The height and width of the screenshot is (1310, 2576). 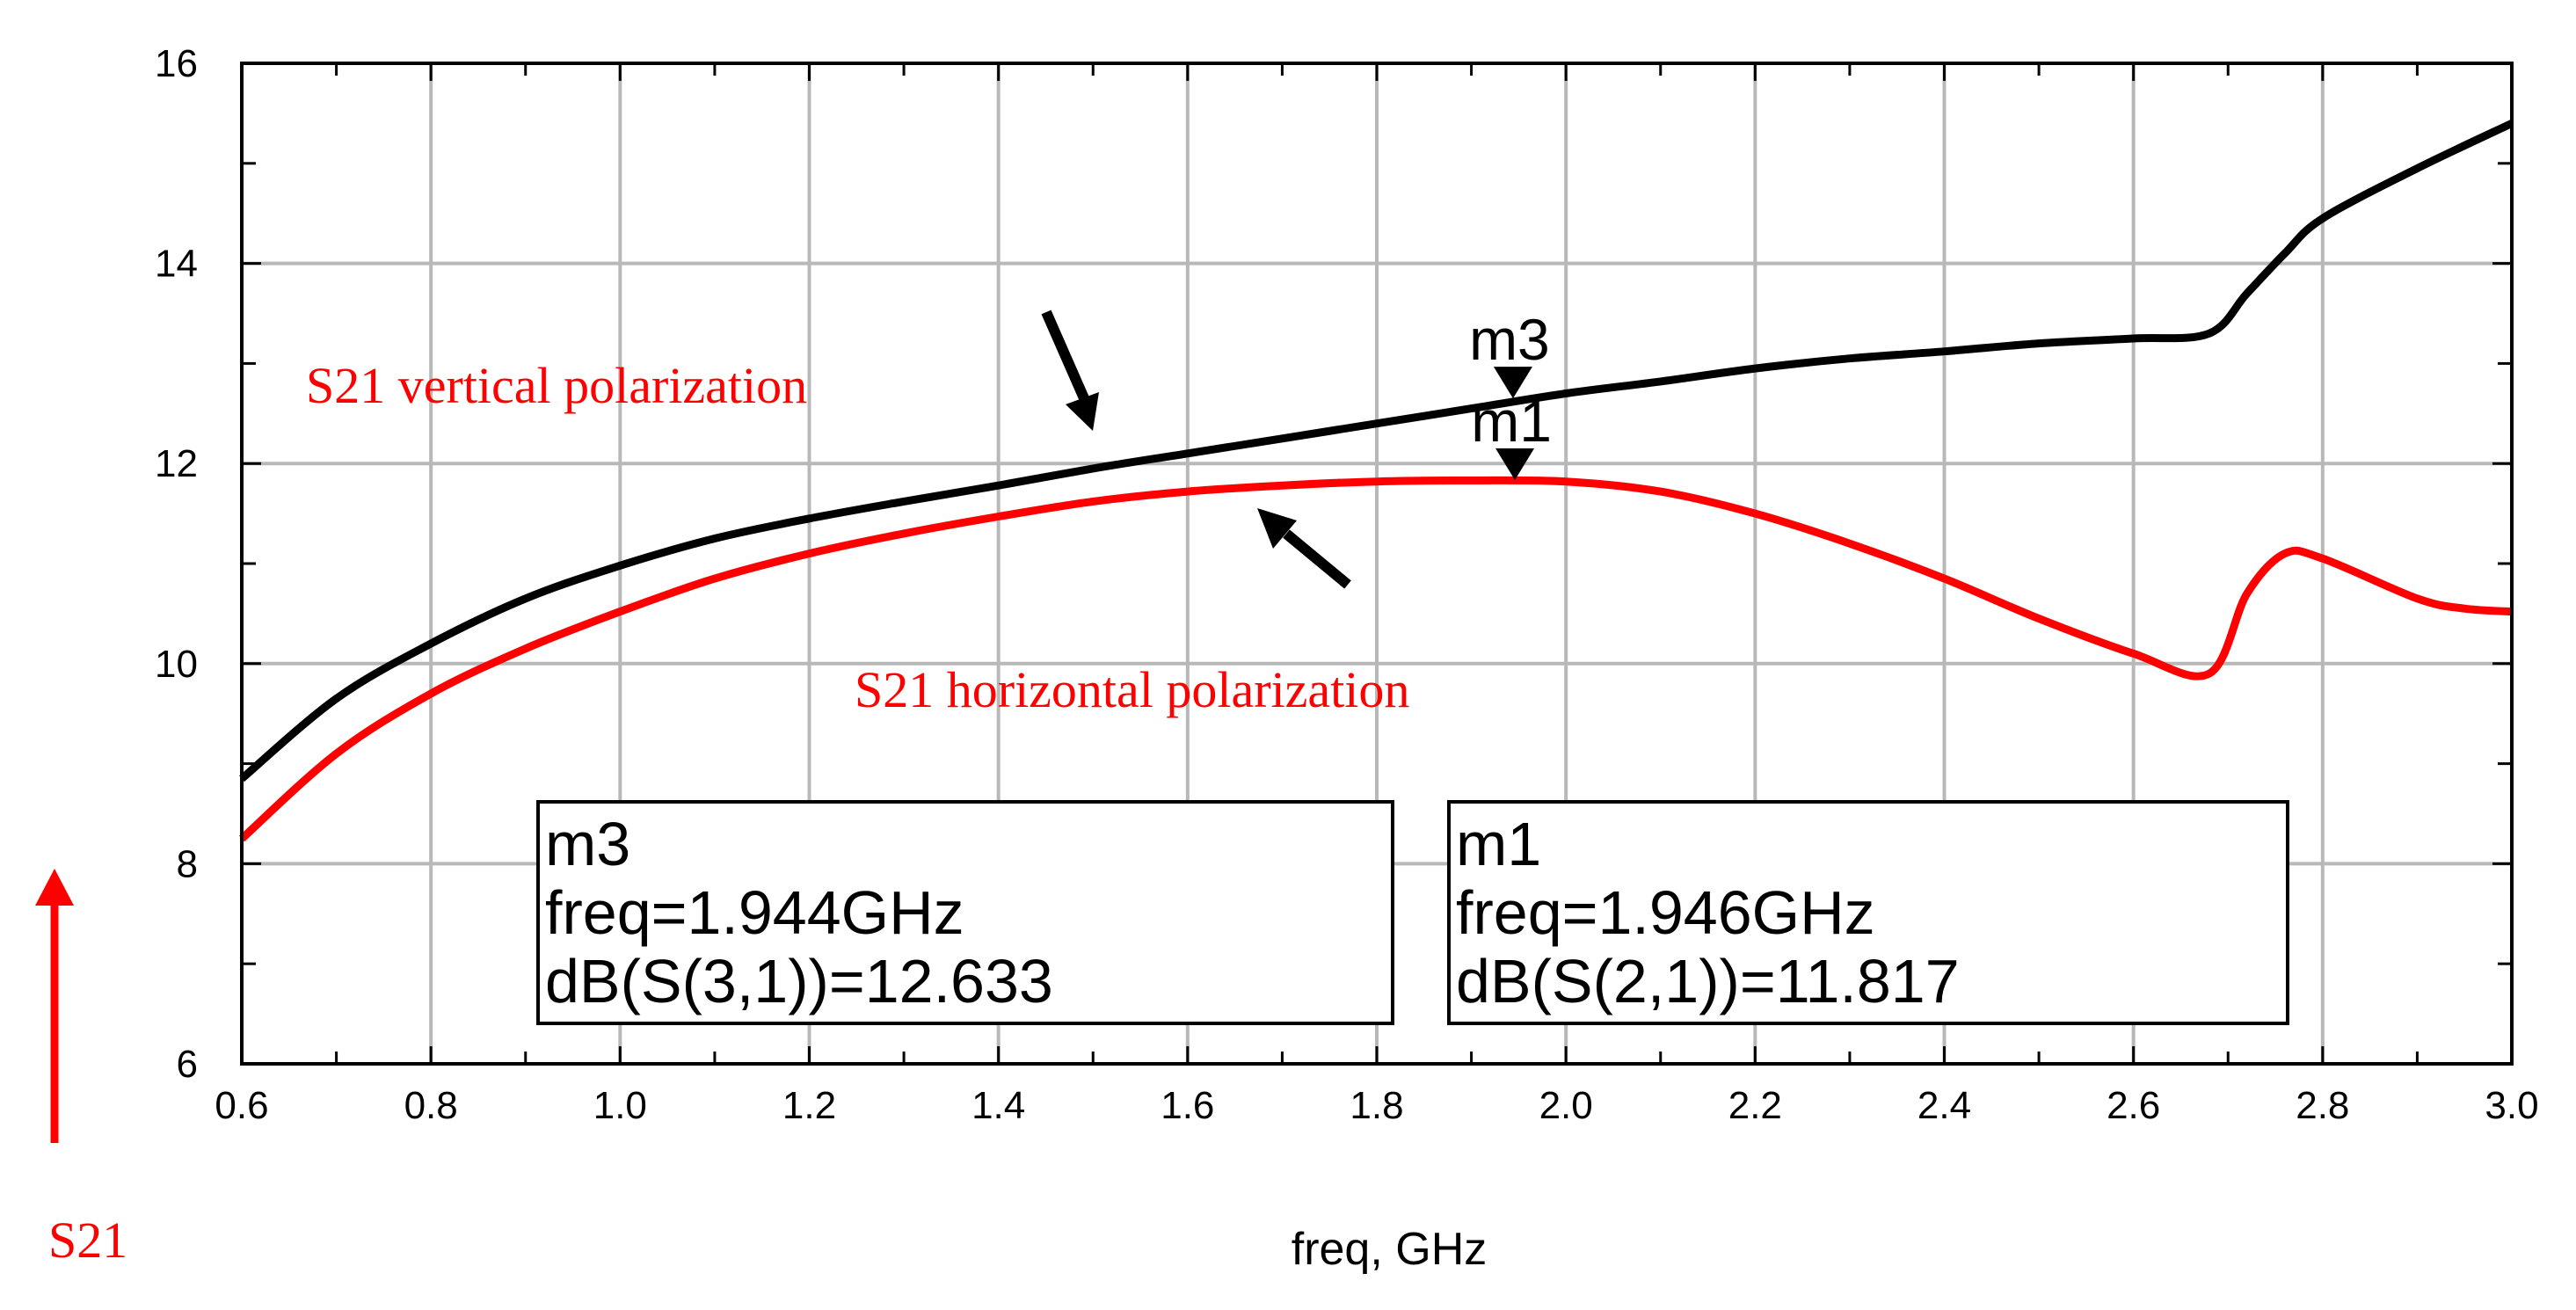 I want to click on marker-m1-triangle-icon, so click(x=1515, y=464).